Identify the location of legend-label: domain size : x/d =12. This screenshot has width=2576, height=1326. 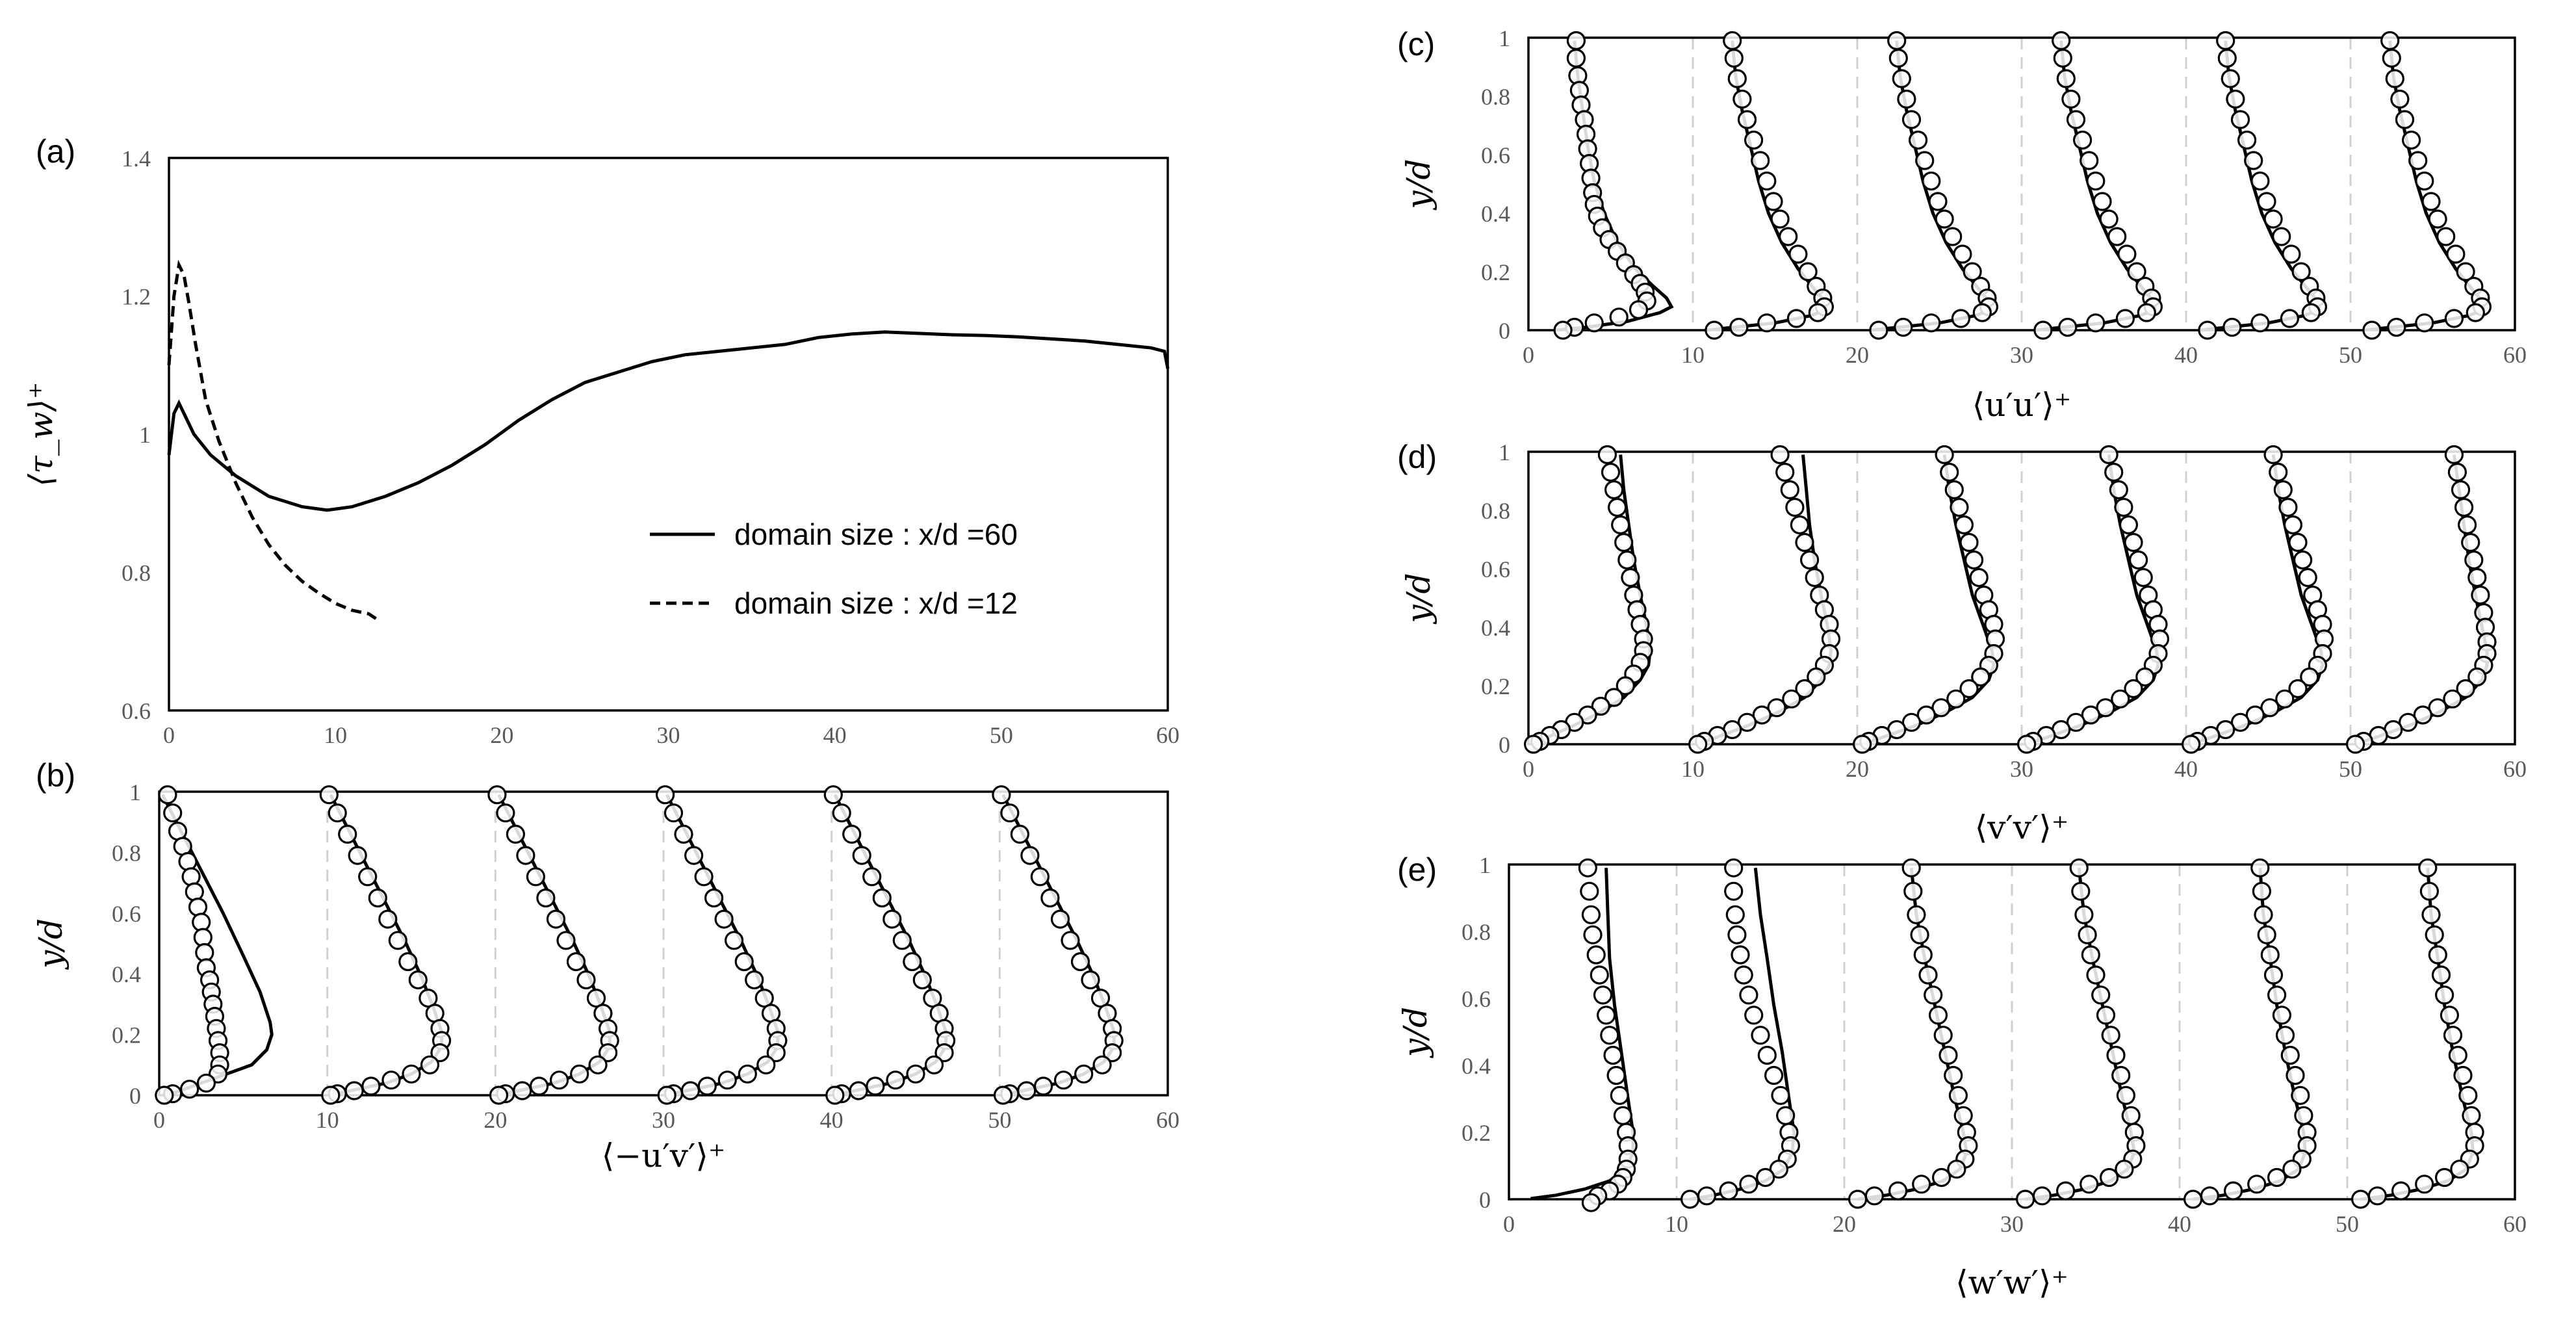
(876, 603).